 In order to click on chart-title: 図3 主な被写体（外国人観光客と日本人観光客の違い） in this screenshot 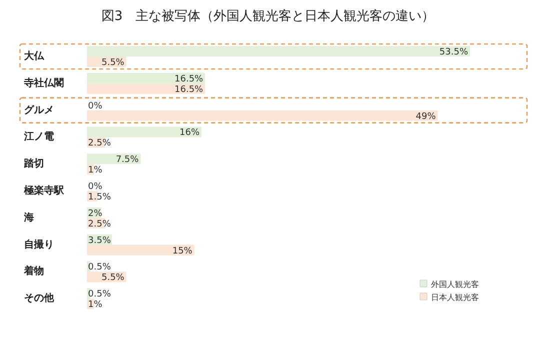, I will do `click(268, 16)`.